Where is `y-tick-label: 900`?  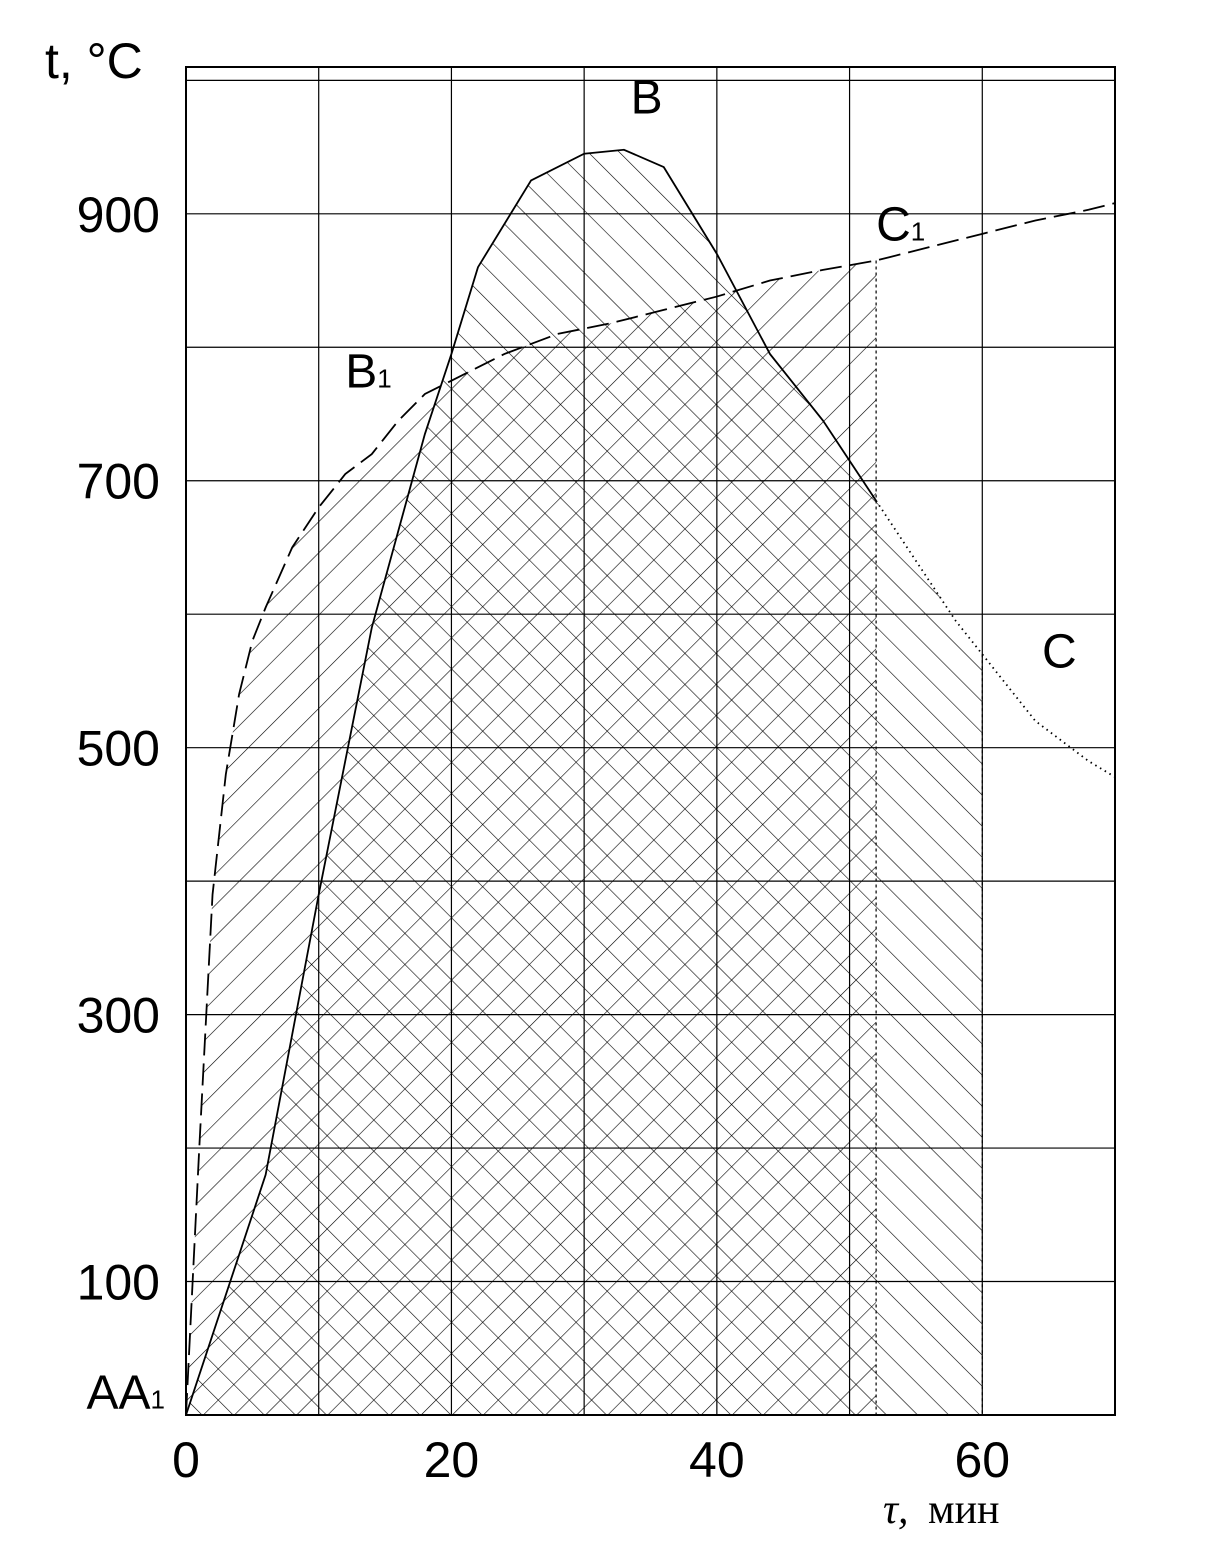
y-tick-label: 900 is located at coordinates (118, 215).